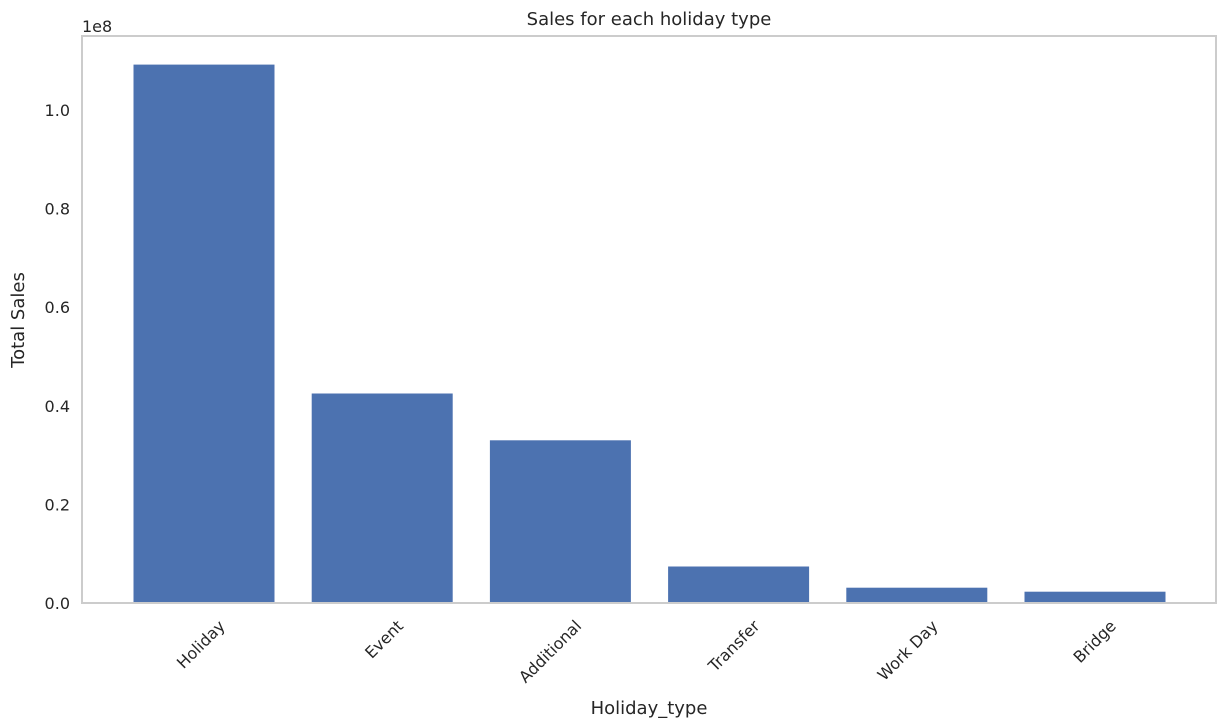 This screenshot has width=1228, height=728. What do you see at coordinates (97, 26) in the screenshot?
I see `y-axis-offset-label: 1e8` at bounding box center [97, 26].